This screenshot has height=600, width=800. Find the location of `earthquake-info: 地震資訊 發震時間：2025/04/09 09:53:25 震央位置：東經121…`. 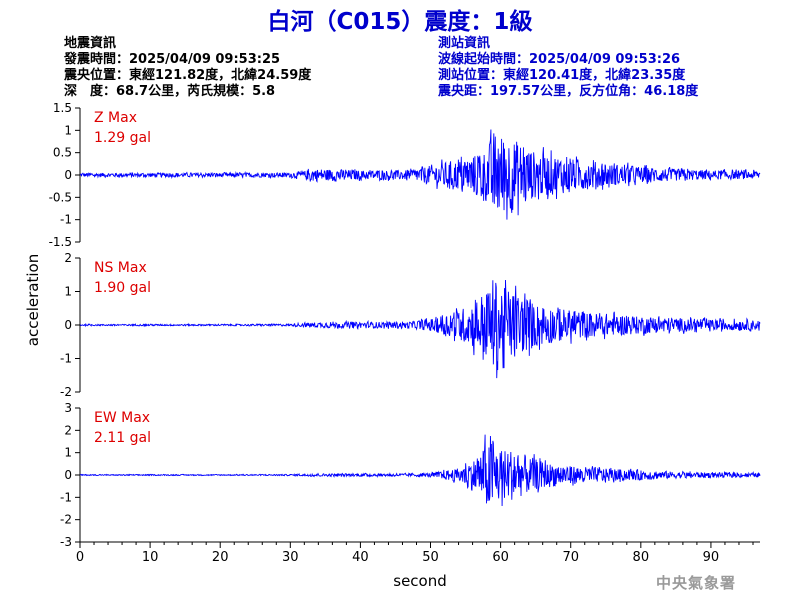

earthquake-info: 地震資訊 發震時間：2025/04/09 09:53:25 震央位置：東經121… is located at coordinates (187, 68).